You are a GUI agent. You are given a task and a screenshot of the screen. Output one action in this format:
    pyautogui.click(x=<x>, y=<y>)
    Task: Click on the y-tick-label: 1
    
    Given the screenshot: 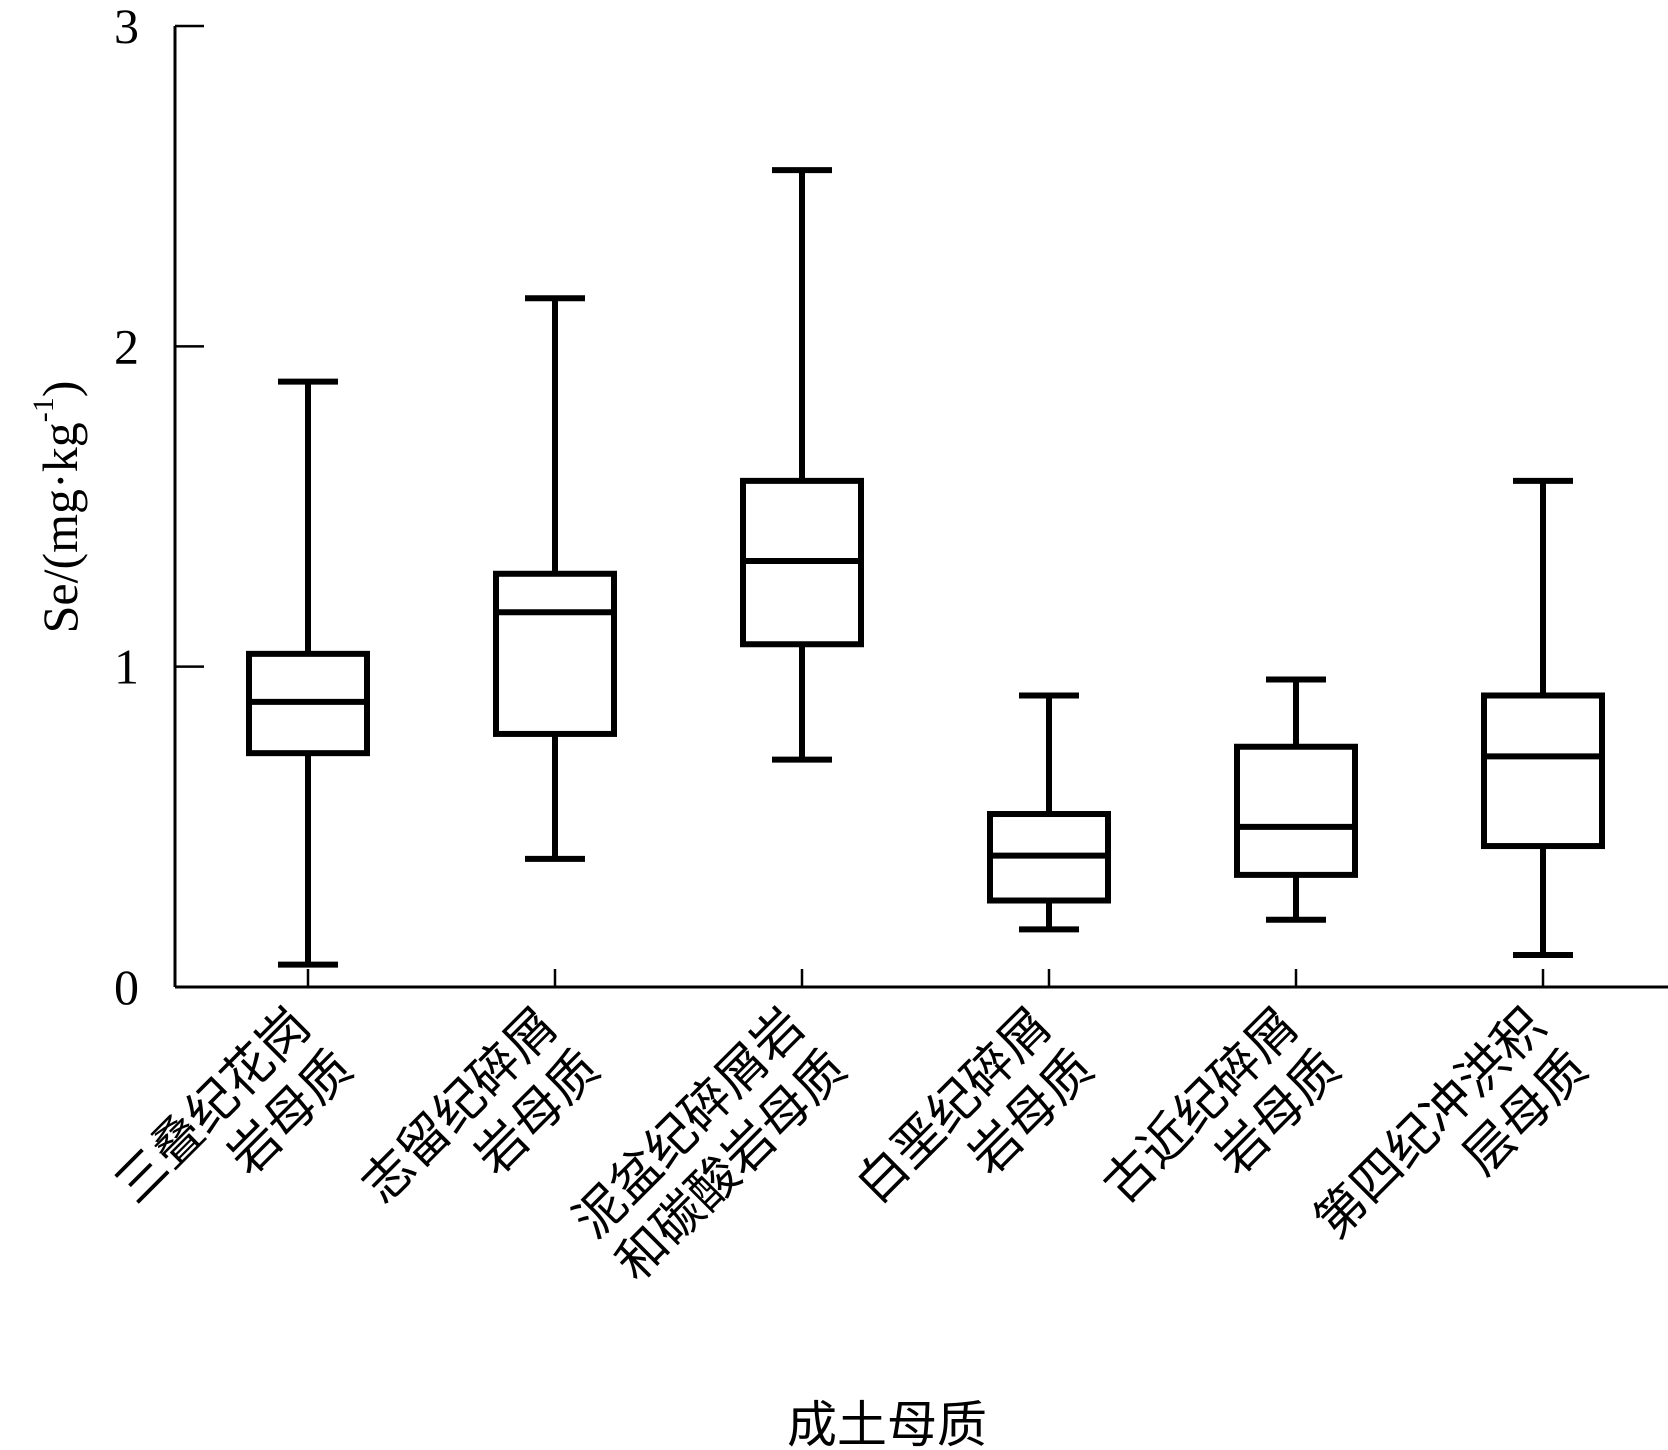 What is the action you would take?
    pyautogui.click(x=126, y=667)
    